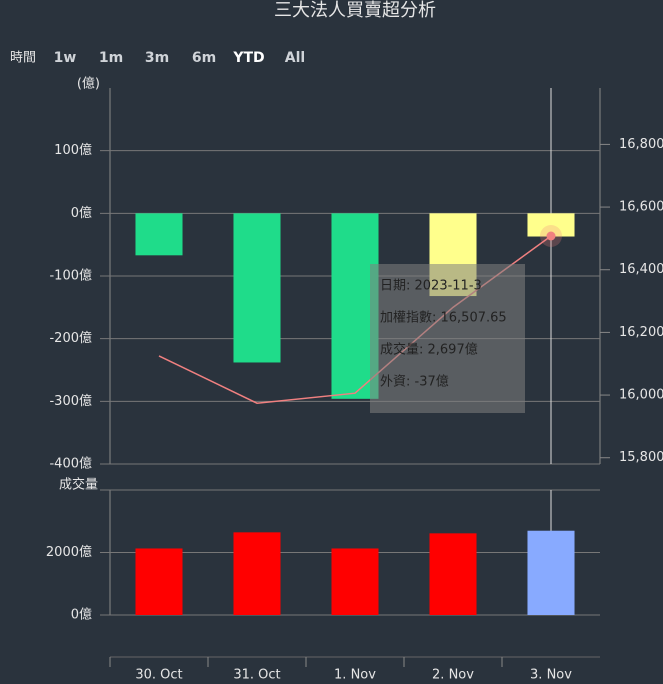 The image size is (663, 684). What do you see at coordinates (256, 675) in the screenshot?
I see `x-tick-label: 31. Oct` at bounding box center [256, 675].